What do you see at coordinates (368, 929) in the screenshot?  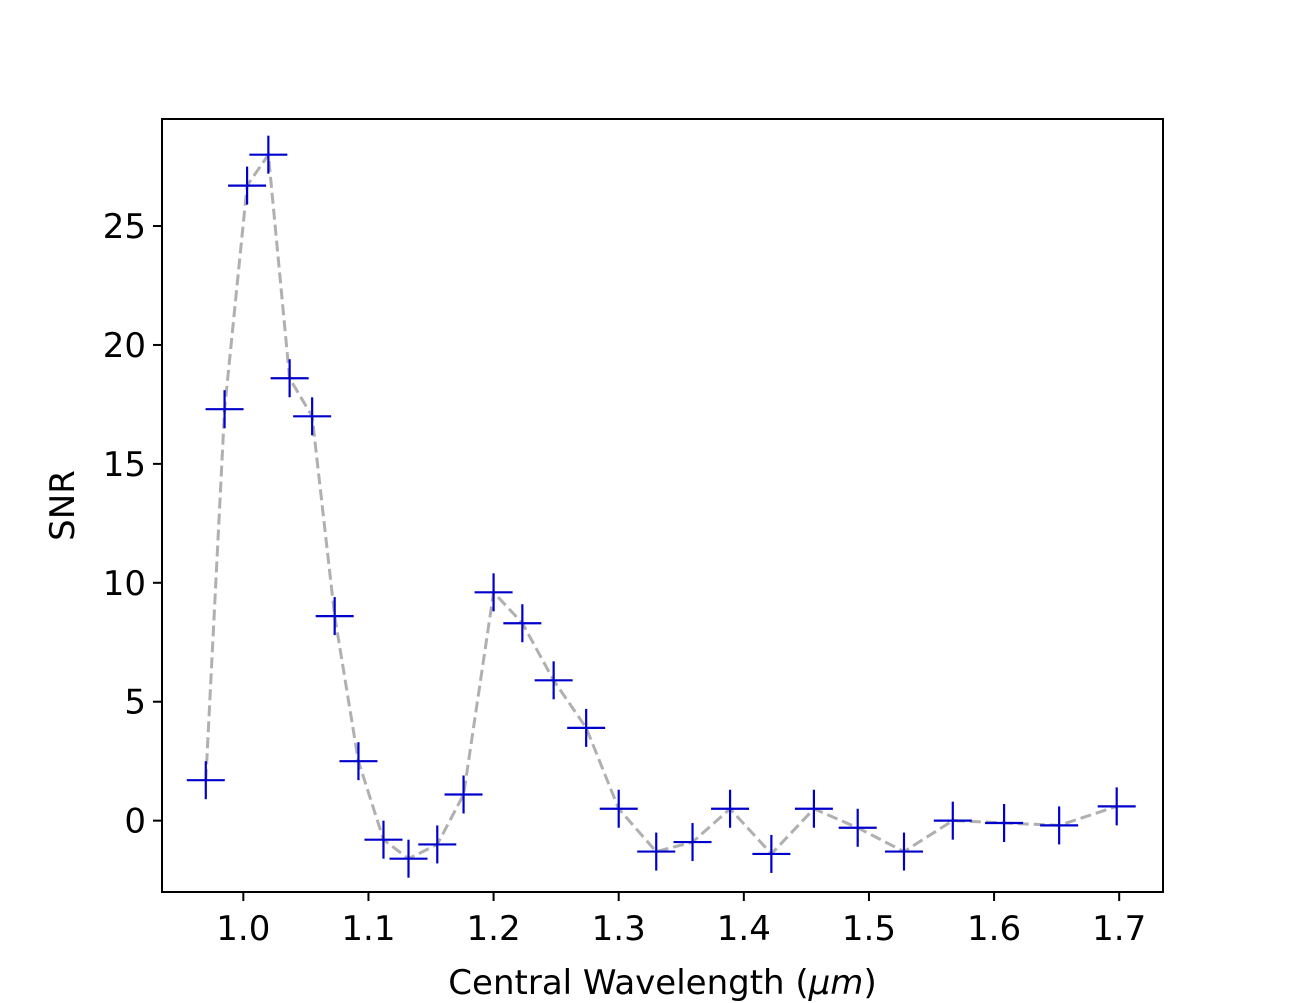 I see `x-tick-label: 1.1` at bounding box center [368, 929].